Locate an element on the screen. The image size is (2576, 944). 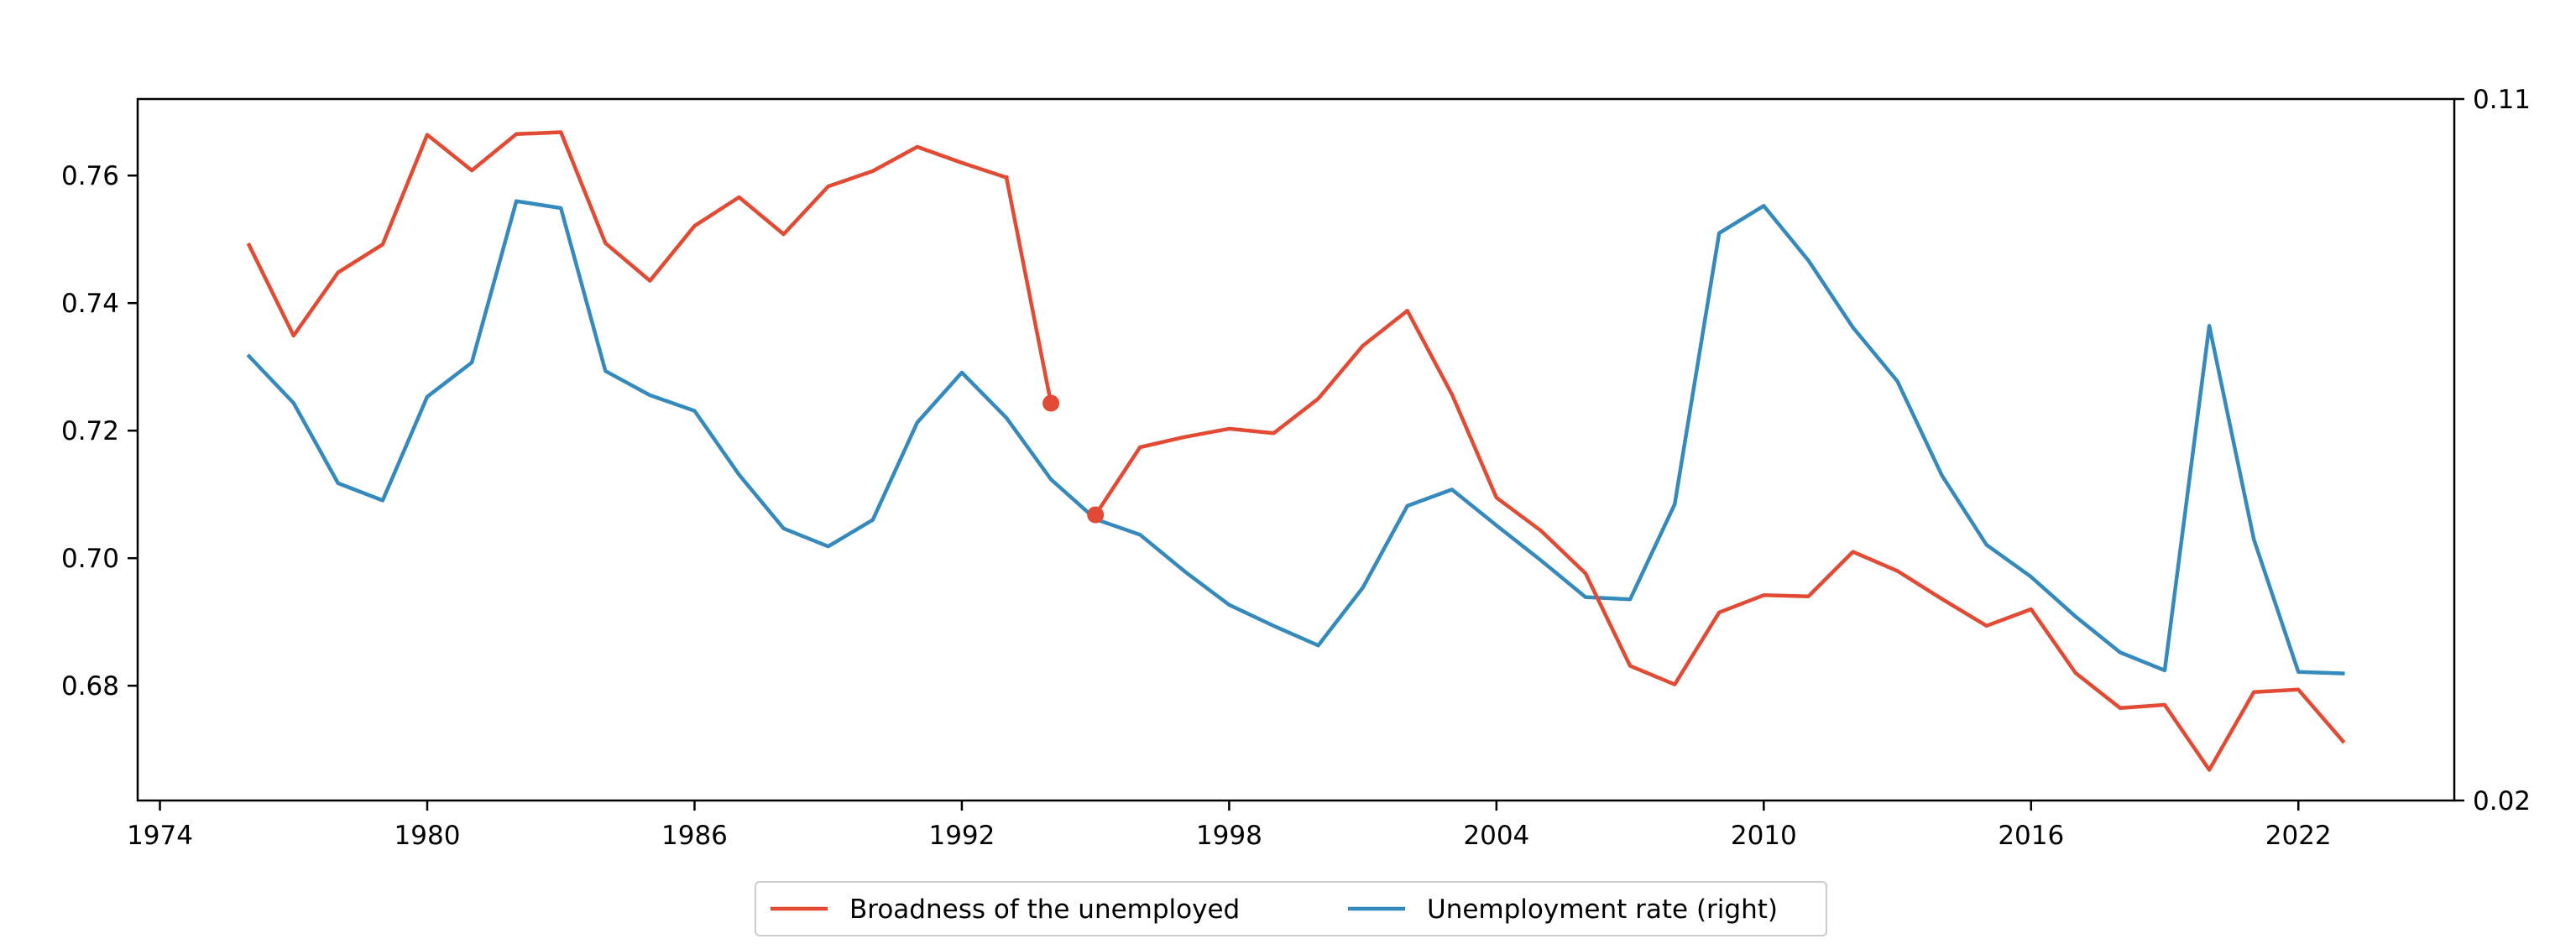
y-left-tick-label: 0.76 is located at coordinates (90, 176).